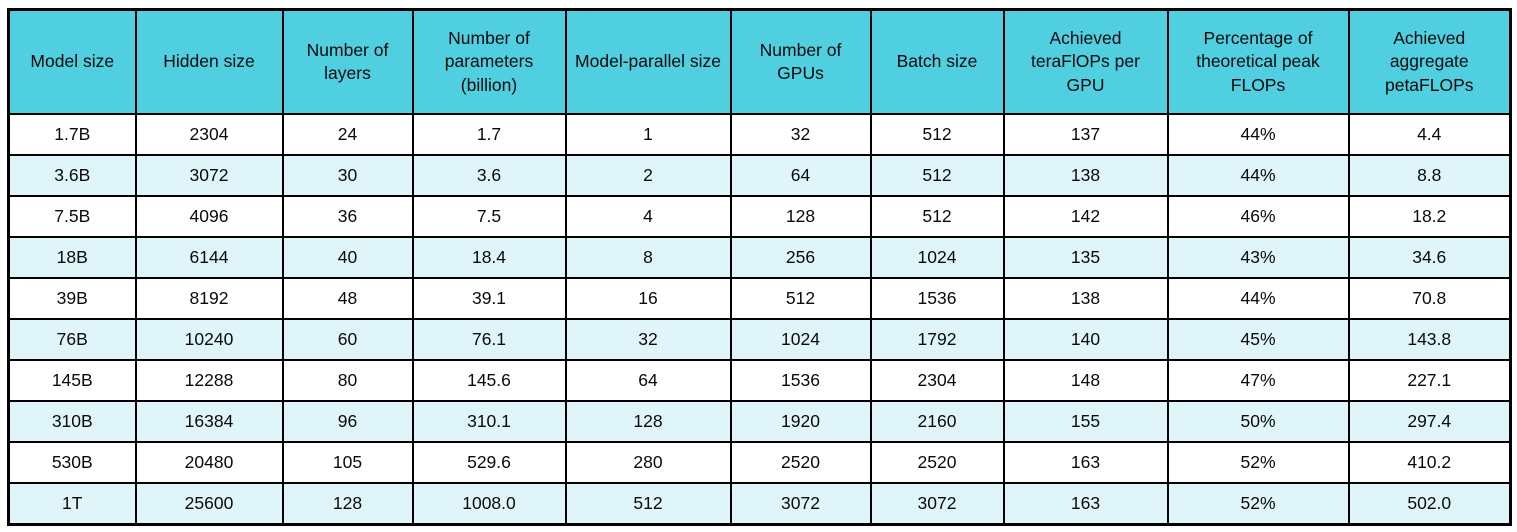  What do you see at coordinates (648, 216) in the screenshot?
I see `table-cell: 4` at bounding box center [648, 216].